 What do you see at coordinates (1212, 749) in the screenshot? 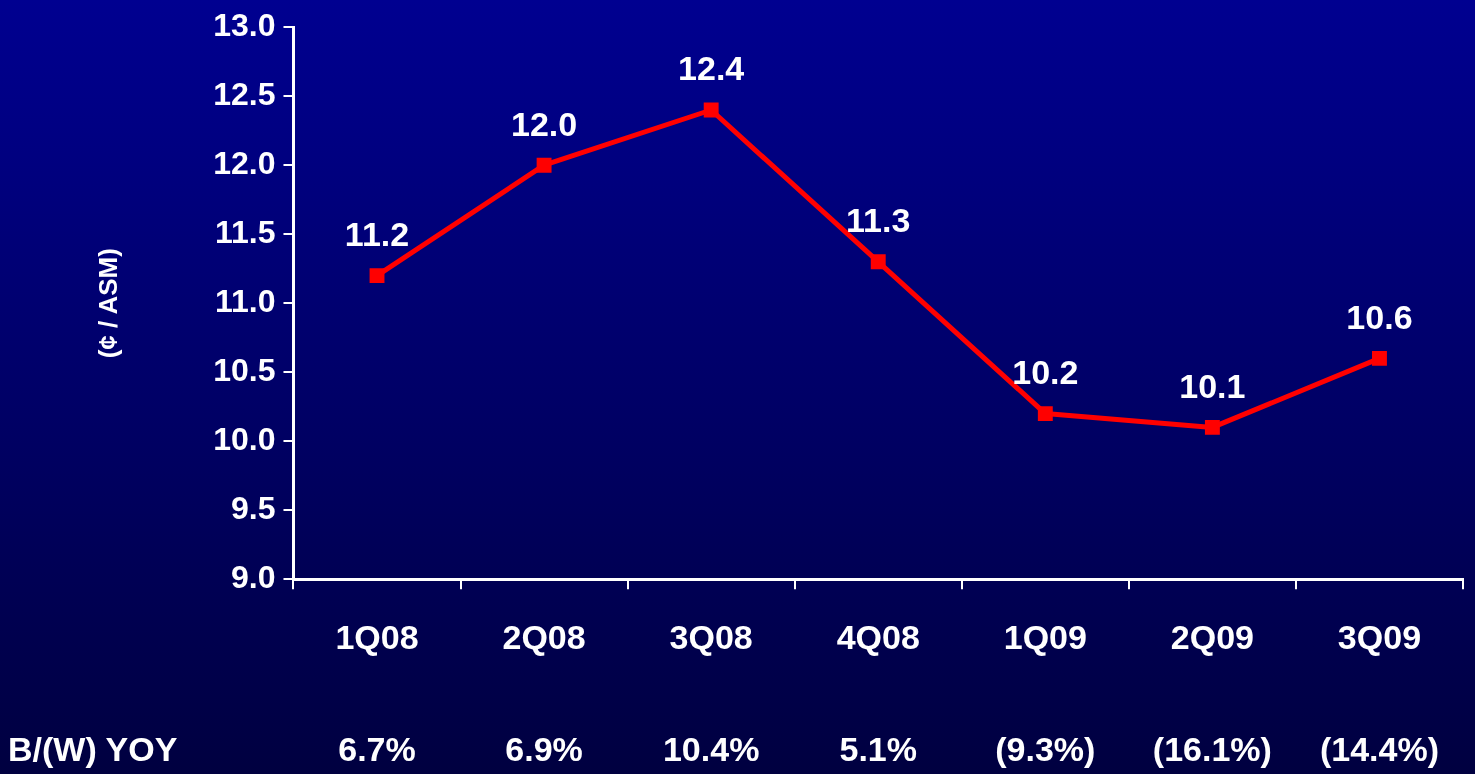
I see `text: (16.1%)` at bounding box center [1212, 749].